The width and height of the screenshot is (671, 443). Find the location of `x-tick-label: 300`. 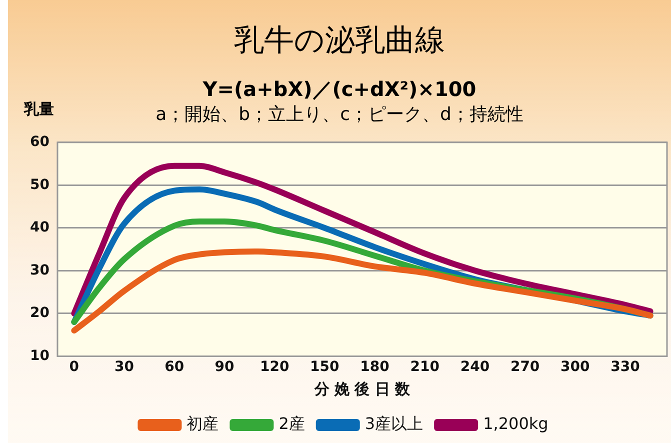

x-tick-label: 300 is located at coordinates (575, 367).